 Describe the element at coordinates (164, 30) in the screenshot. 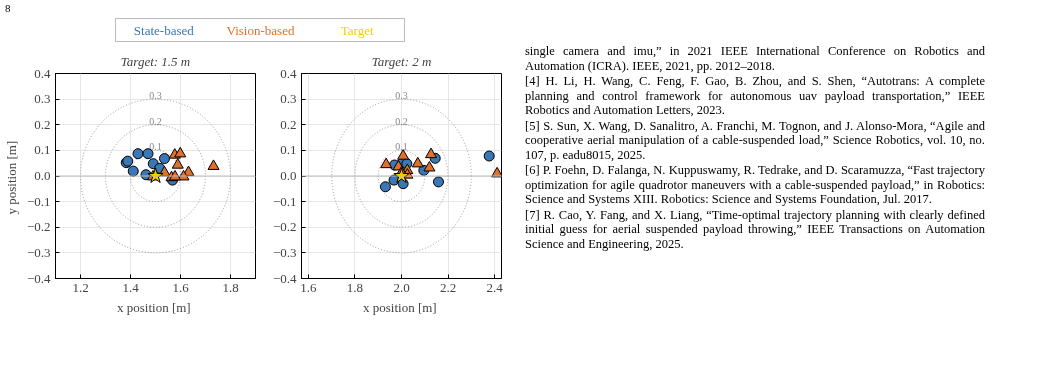

I see `text: State-based` at that location.